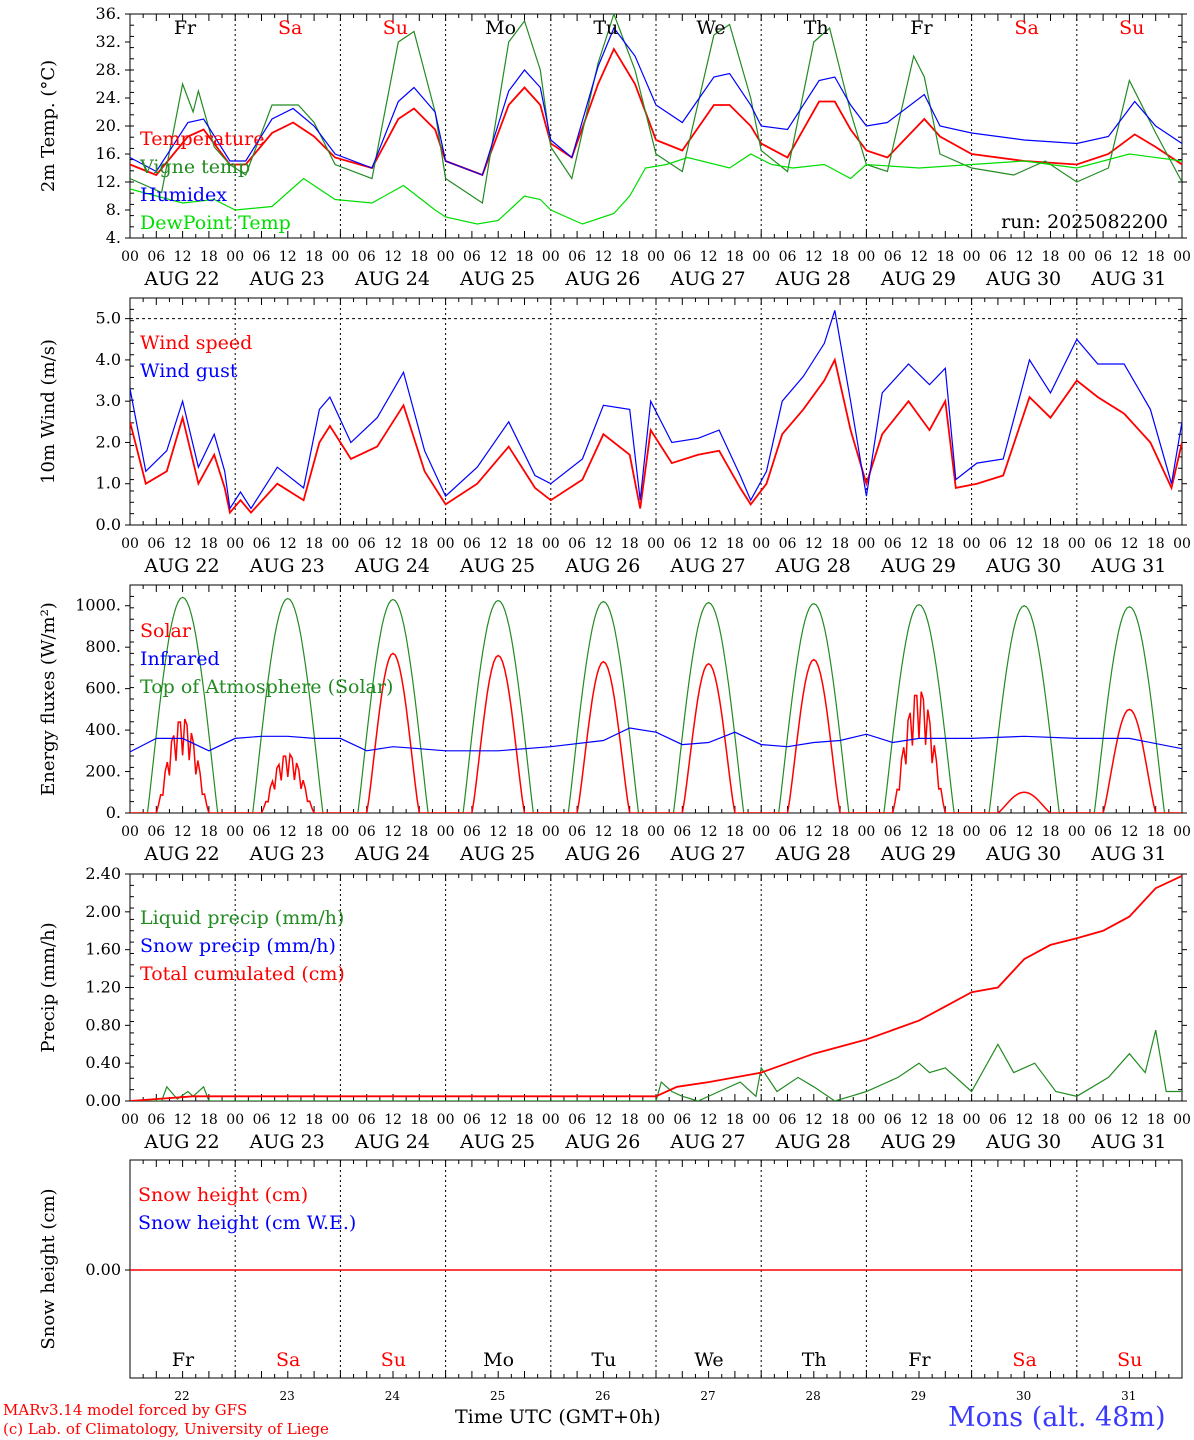 The image size is (1194, 1440). Describe the element at coordinates (708, 1360) in the screenshot. I see `weekday-label: We` at that location.